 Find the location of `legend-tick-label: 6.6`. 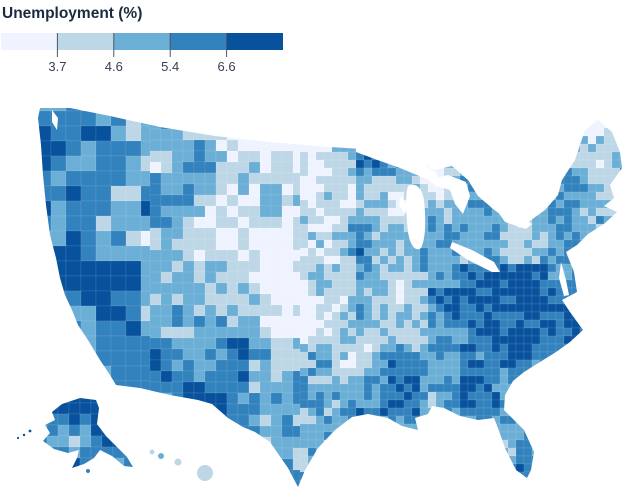

legend-tick-label: 6.6 is located at coordinates (227, 66).